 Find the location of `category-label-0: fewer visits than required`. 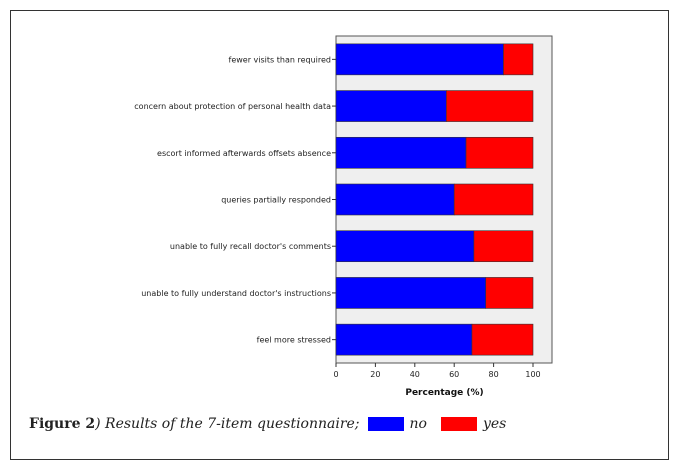

category-label-0: fewer visits than required is located at coordinates (280, 59).